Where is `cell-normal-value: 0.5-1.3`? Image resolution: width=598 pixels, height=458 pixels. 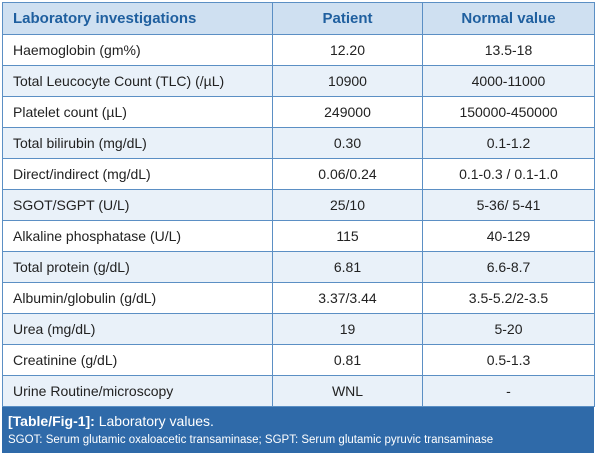
cell-normal-value: 0.5-1.3 is located at coordinates (508, 360).